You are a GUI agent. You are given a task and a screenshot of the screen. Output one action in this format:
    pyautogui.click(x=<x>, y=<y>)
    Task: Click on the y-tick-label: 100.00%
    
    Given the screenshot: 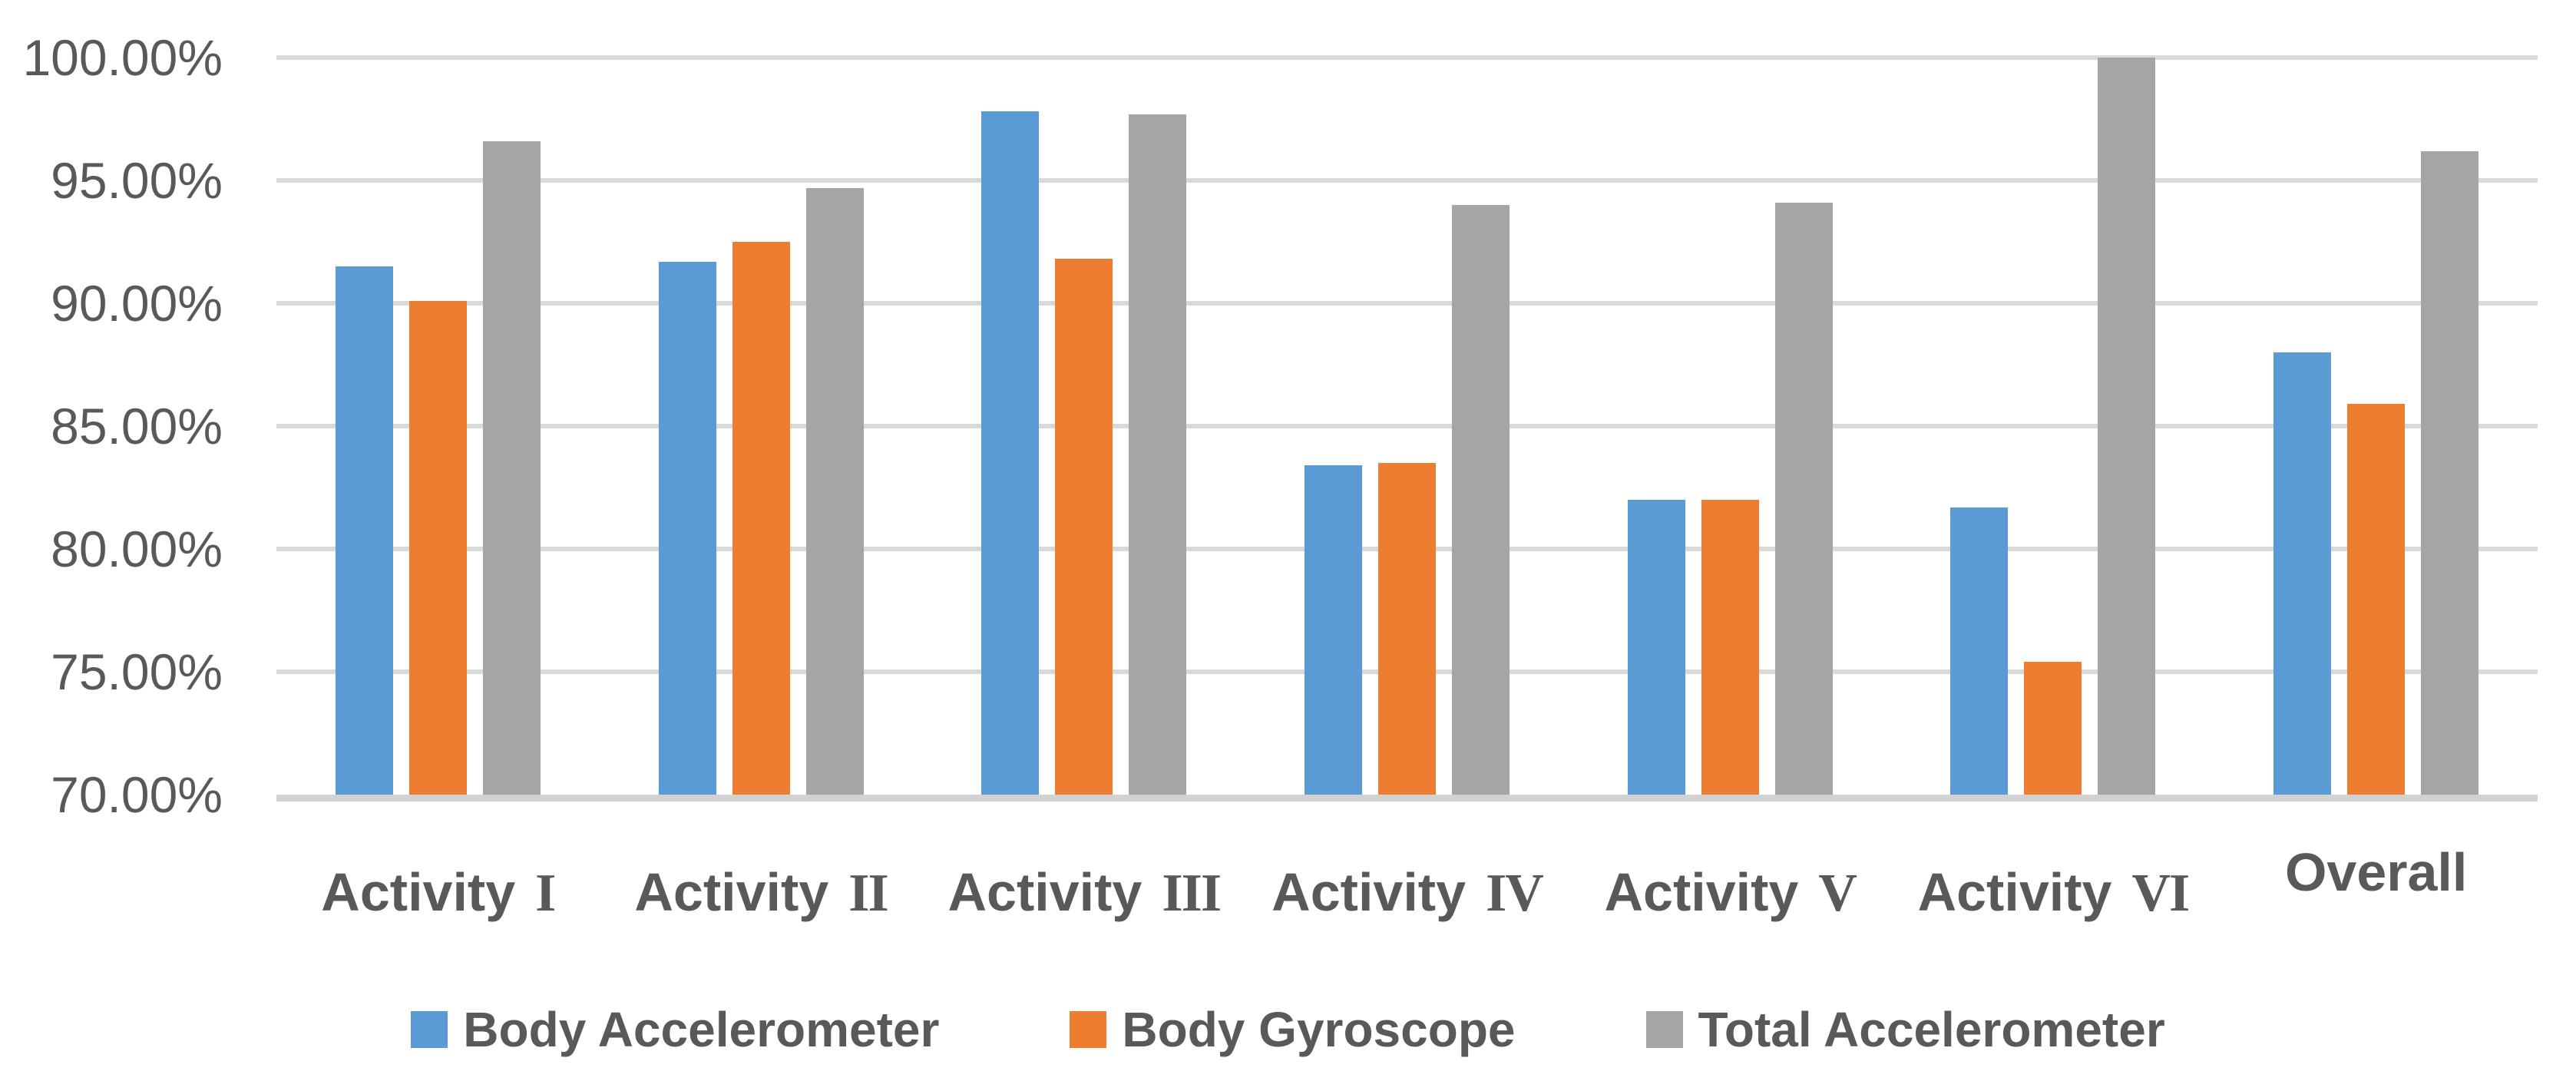 What is the action you would take?
    pyautogui.click(x=122, y=57)
    